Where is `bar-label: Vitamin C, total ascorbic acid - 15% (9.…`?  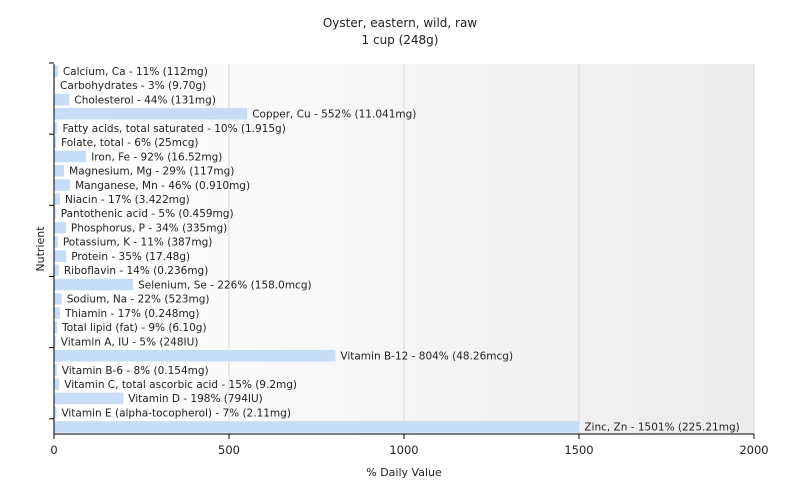 bar-label: Vitamin C, total ascorbic acid - 15% (9.… is located at coordinates (180, 385).